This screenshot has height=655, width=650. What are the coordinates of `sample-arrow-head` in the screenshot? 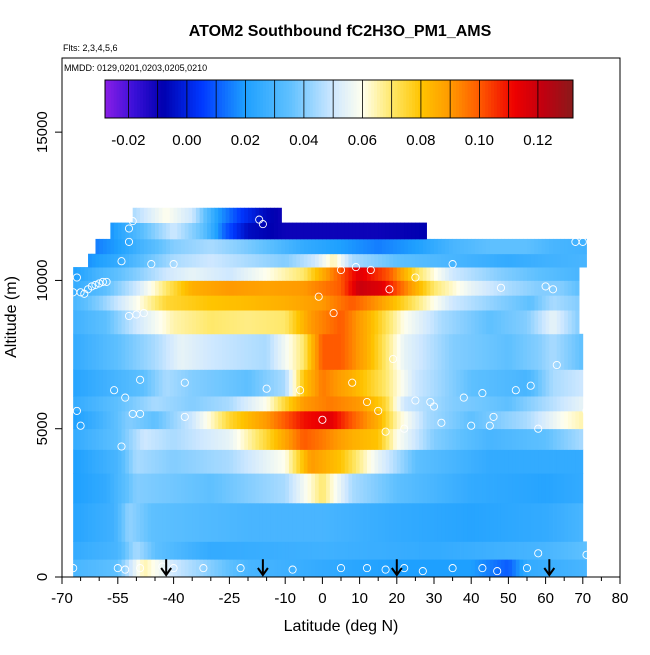 It's located at (166, 572).